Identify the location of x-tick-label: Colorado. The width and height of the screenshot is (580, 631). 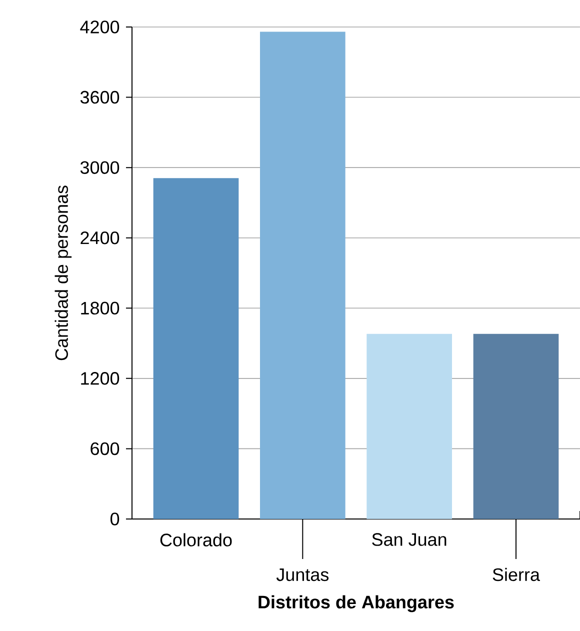
(196, 539).